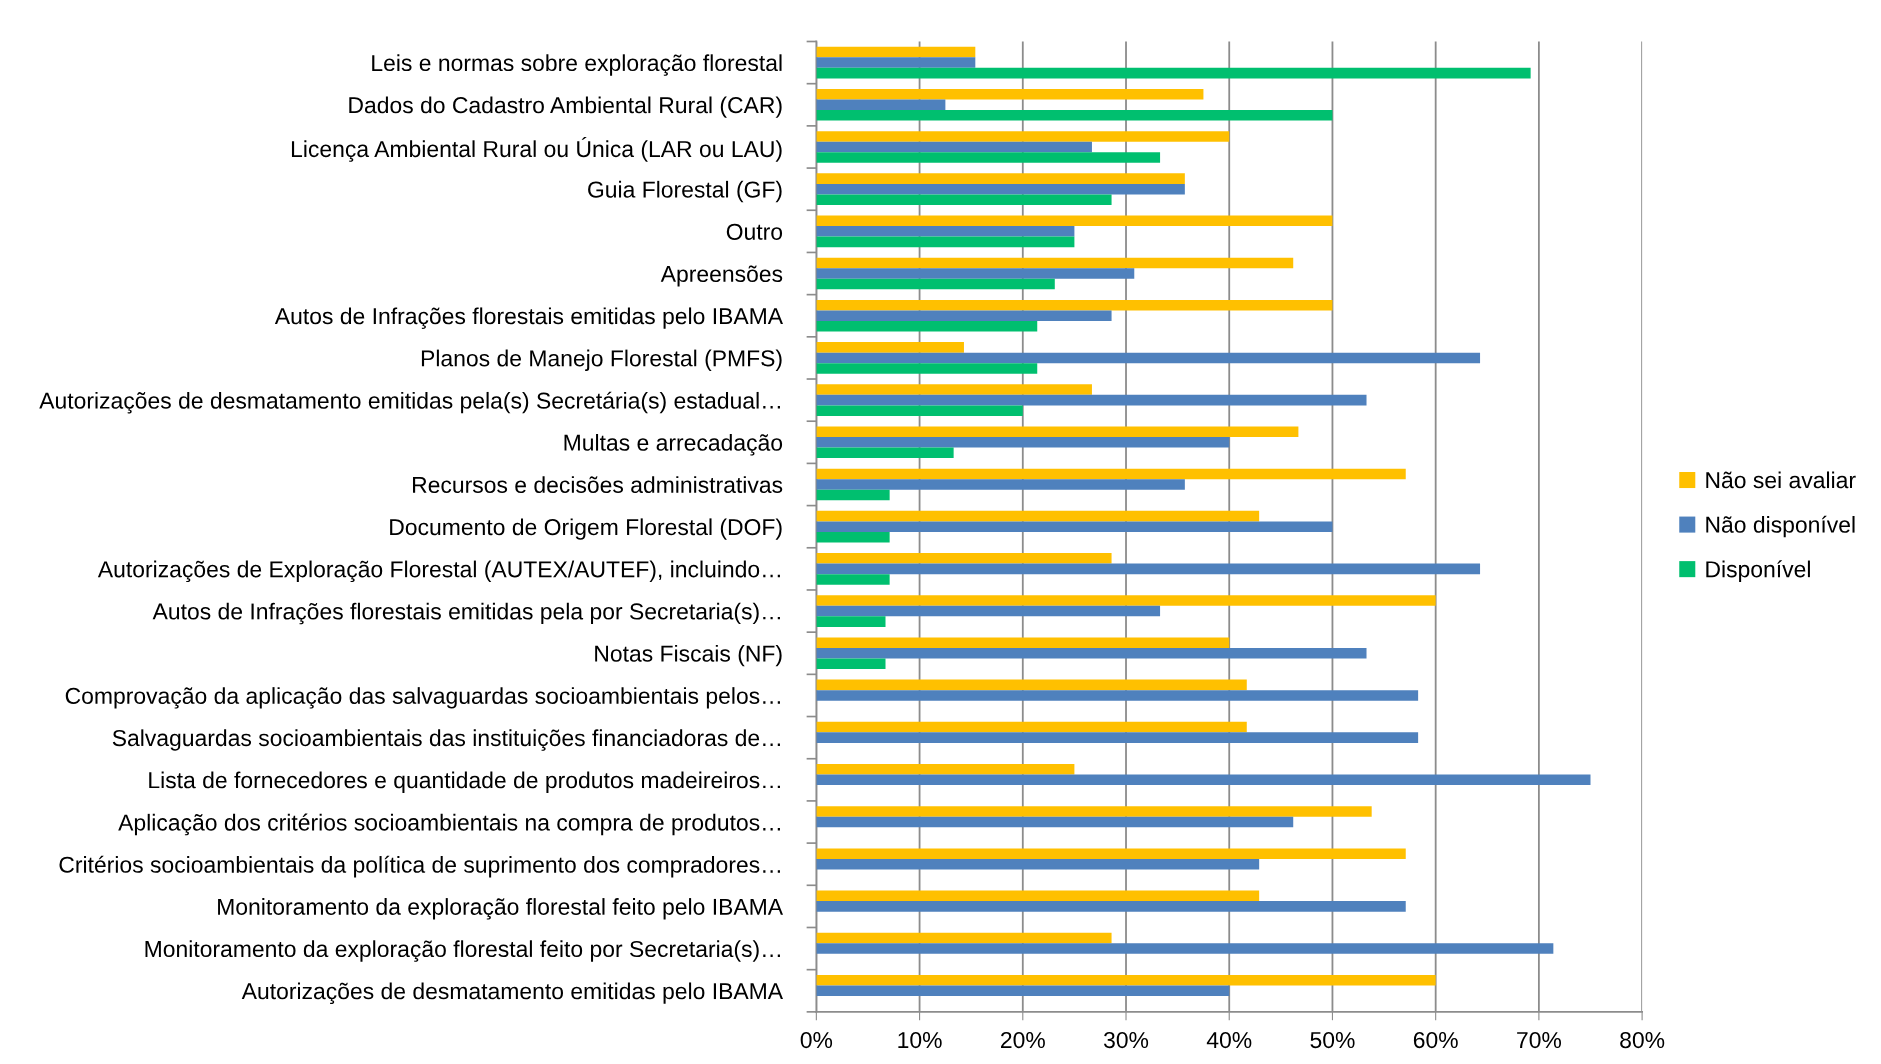  Describe the element at coordinates (673, 445) in the screenshot. I see `y-tick-label: Multas e arrecadação` at that location.